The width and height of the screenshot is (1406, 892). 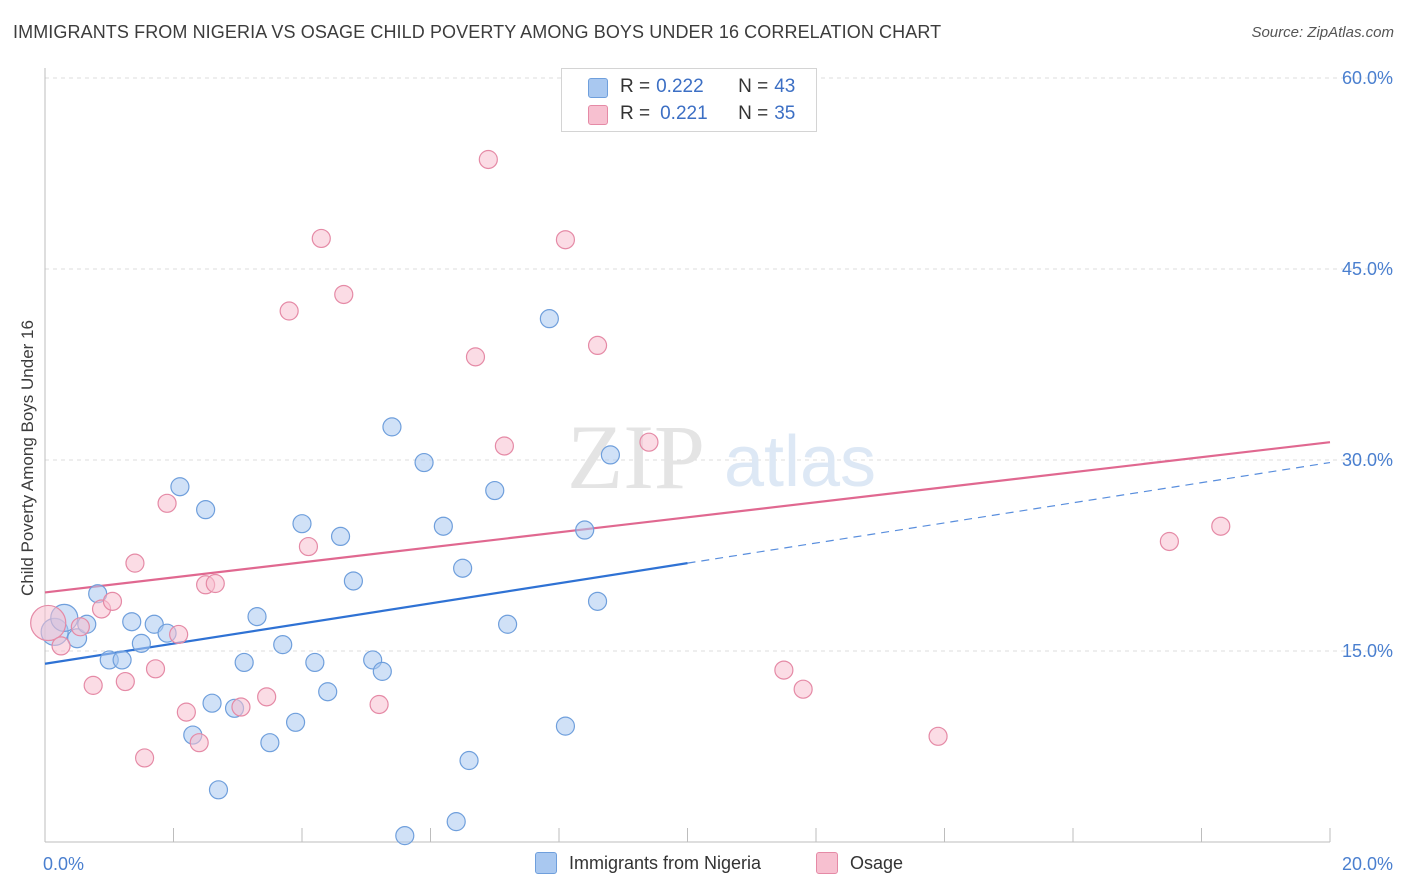 What do you see at coordinates (1367, 78) in the screenshot?
I see `y-tick-label: 60.0%` at bounding box center [1367, 78].